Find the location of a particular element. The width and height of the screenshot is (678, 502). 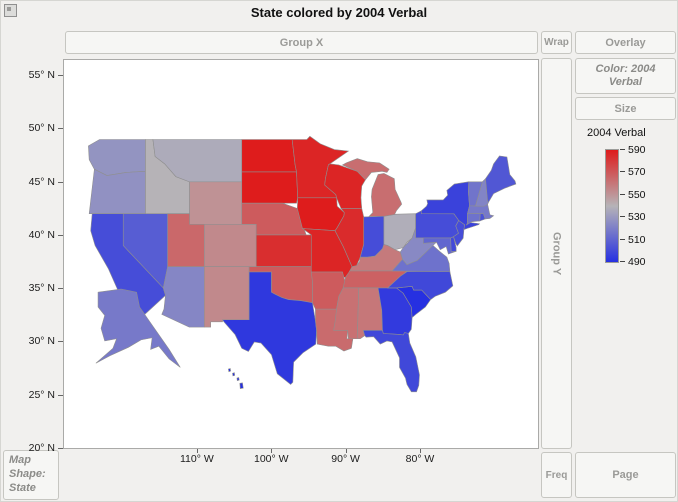

drop-zone-color: Color: 2004 Verbal is located at coordinates (625, 76).